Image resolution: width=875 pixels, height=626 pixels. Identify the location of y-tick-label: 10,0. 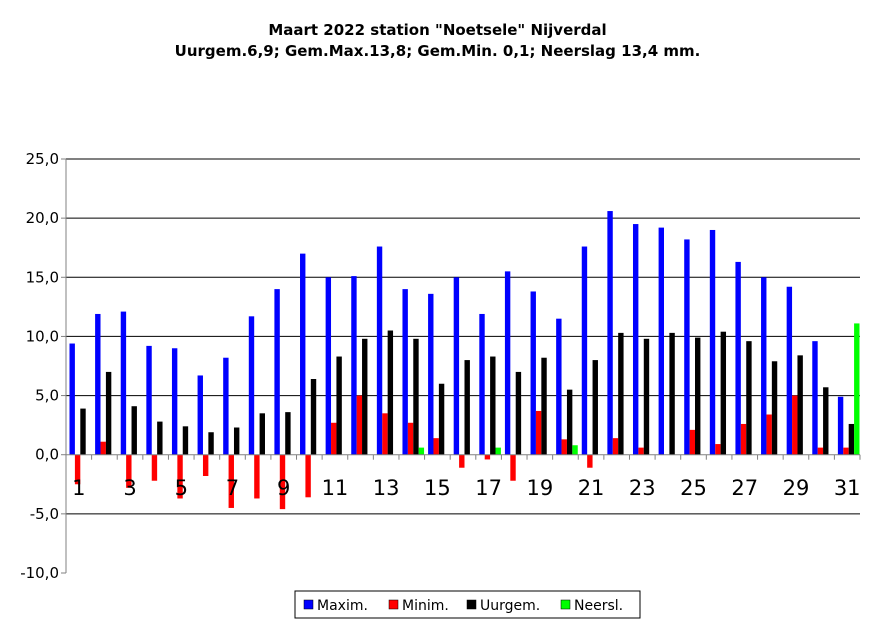
(42, 336).